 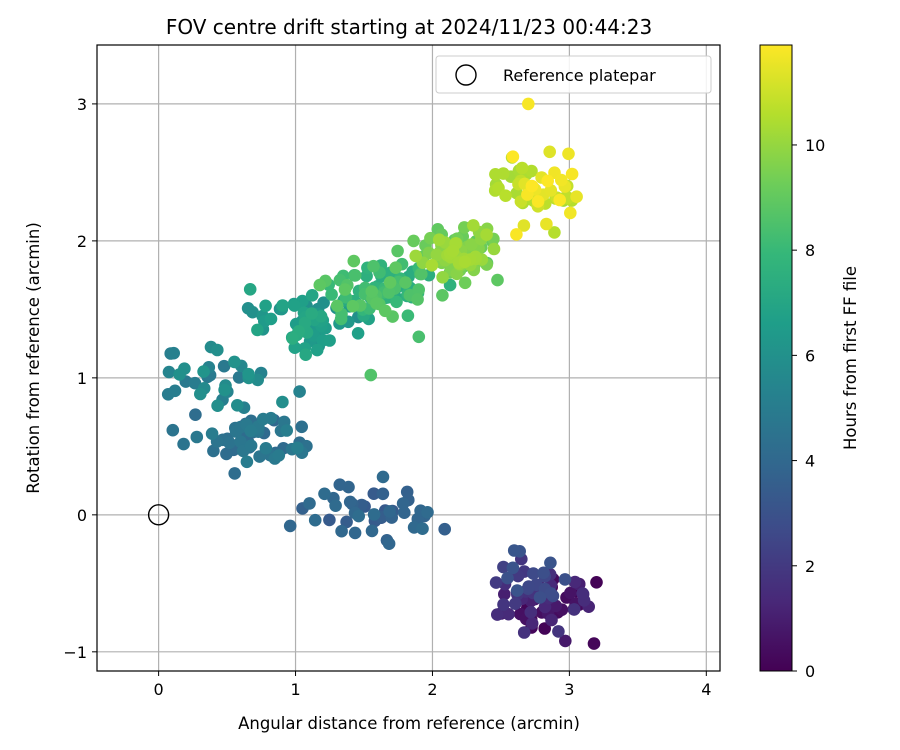 What do you see at coordinates (409, 723) in the screenshot?
I see `x-axis-label: Angular distance from reference (arcmin)` at bounding box center [409, 723].